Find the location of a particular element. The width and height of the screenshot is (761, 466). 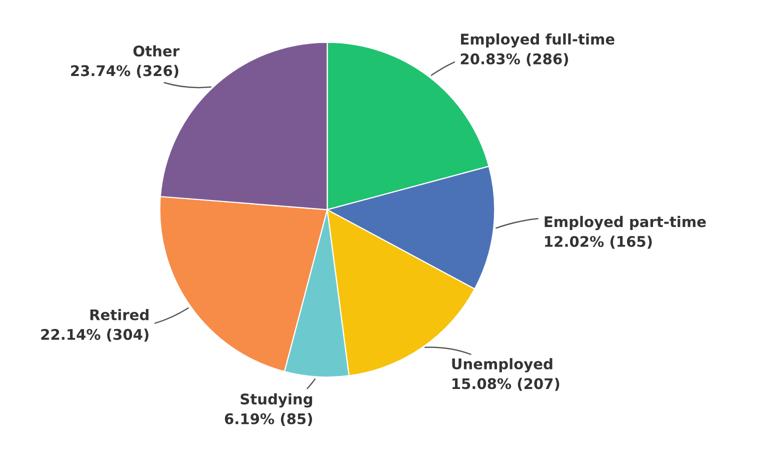

slice-label: Employed part-time is located at coordinates (625, 223).